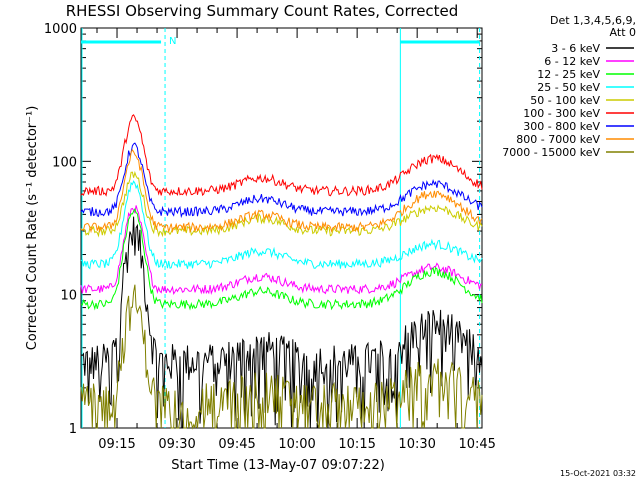  Describe the element at coordinates (356, 444) in the screenshot. I see `x-tick-label: 10:15` at that location.